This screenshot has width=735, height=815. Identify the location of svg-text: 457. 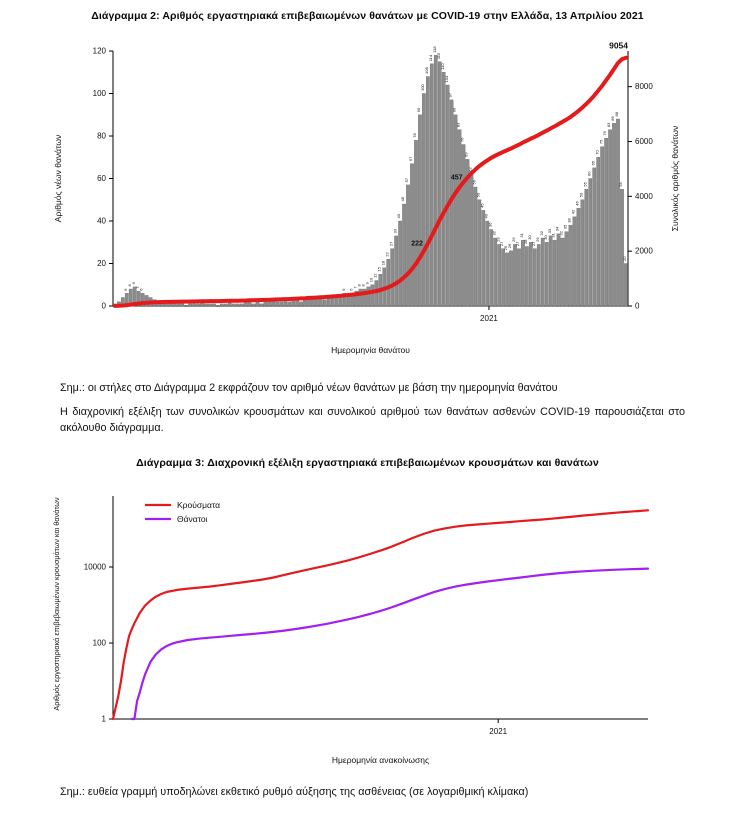
(457, 177).